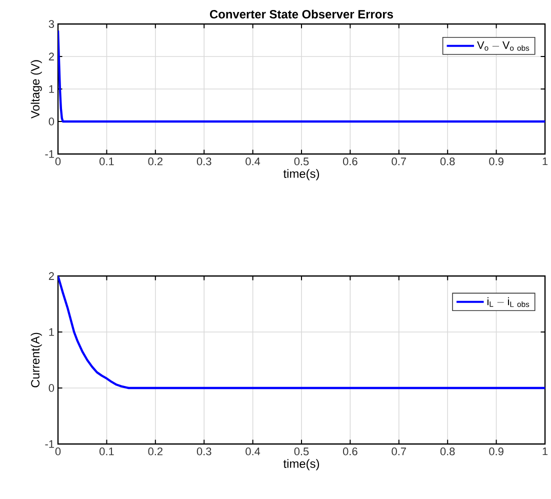 The height and width of the screenshot is (499, 551). I want to click on y-tick-label: 3, so click(51, 24).